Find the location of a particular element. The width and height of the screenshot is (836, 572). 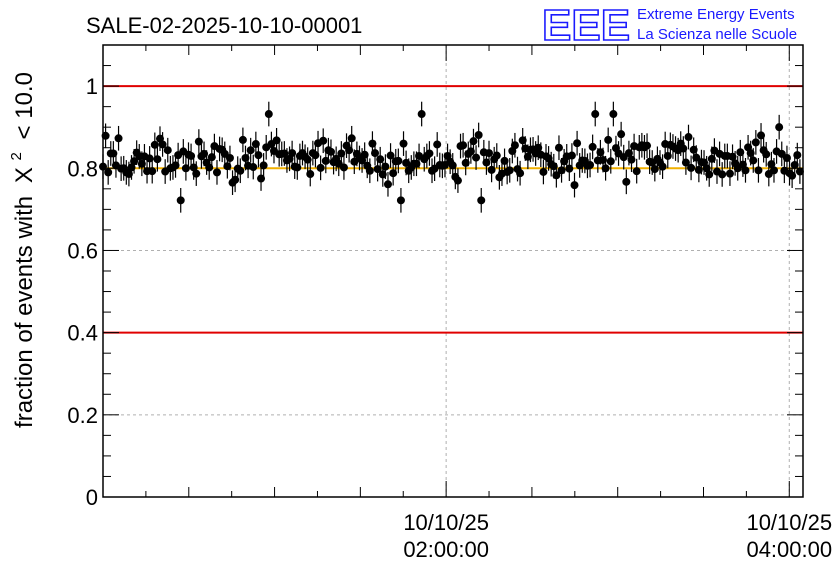

svg-text:fraction of events with: fraction of events with X 2 < 10.0 is located at coordinates (19, 250).